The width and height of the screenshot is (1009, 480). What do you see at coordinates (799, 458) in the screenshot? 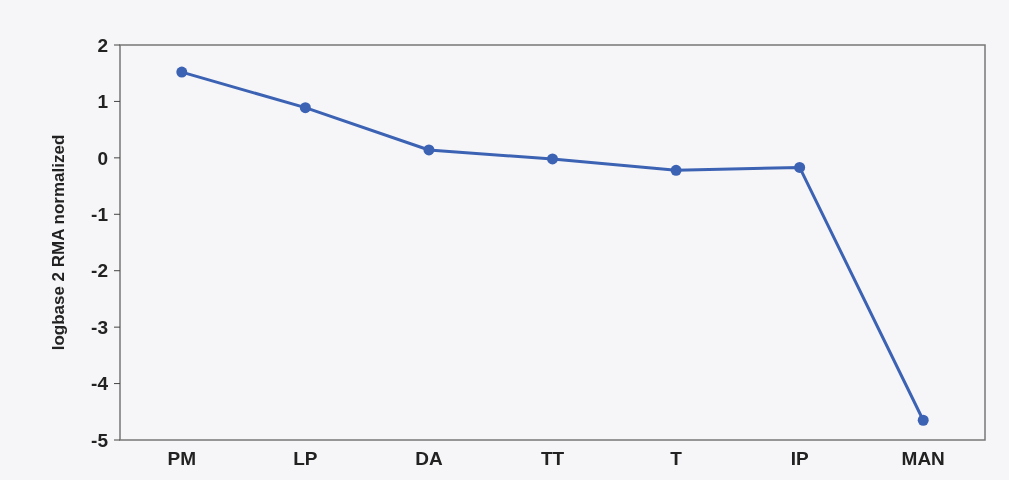
I see `x-tick-label: IP` at bounding box center [799, 458].